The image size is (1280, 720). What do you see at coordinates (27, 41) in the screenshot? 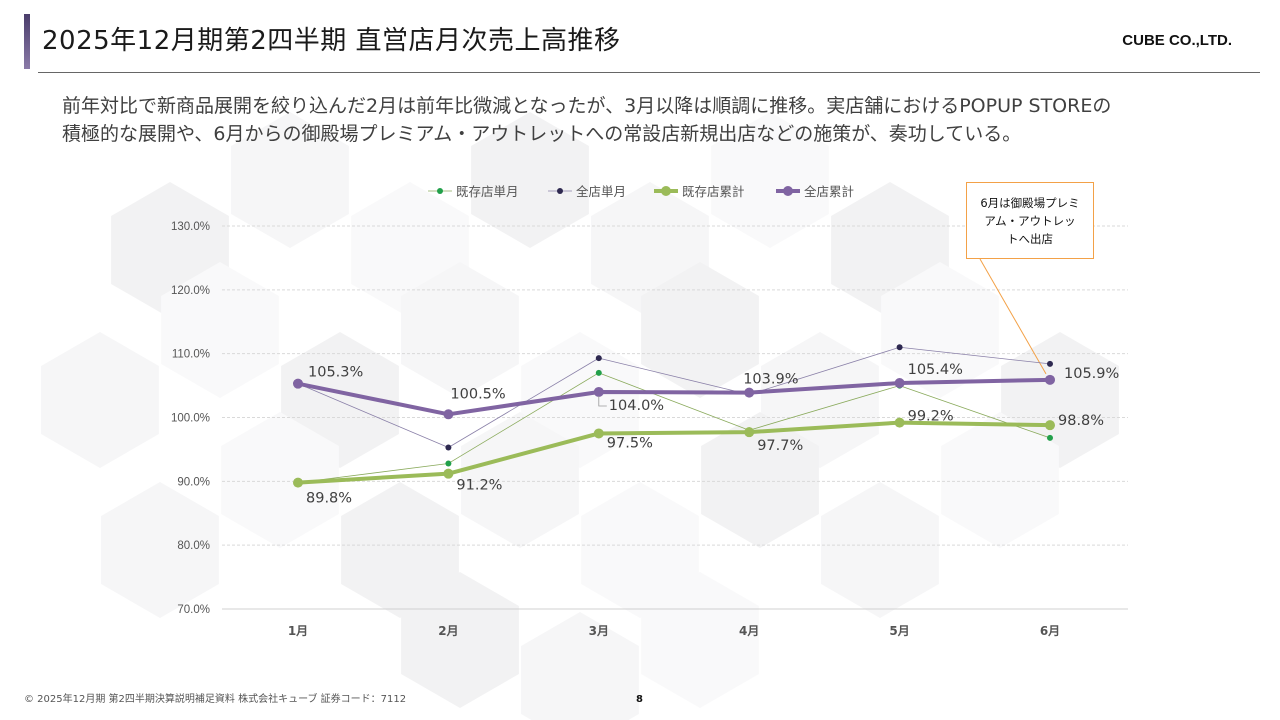
I see `title-accent-bar` at bounding box center [27, 41].